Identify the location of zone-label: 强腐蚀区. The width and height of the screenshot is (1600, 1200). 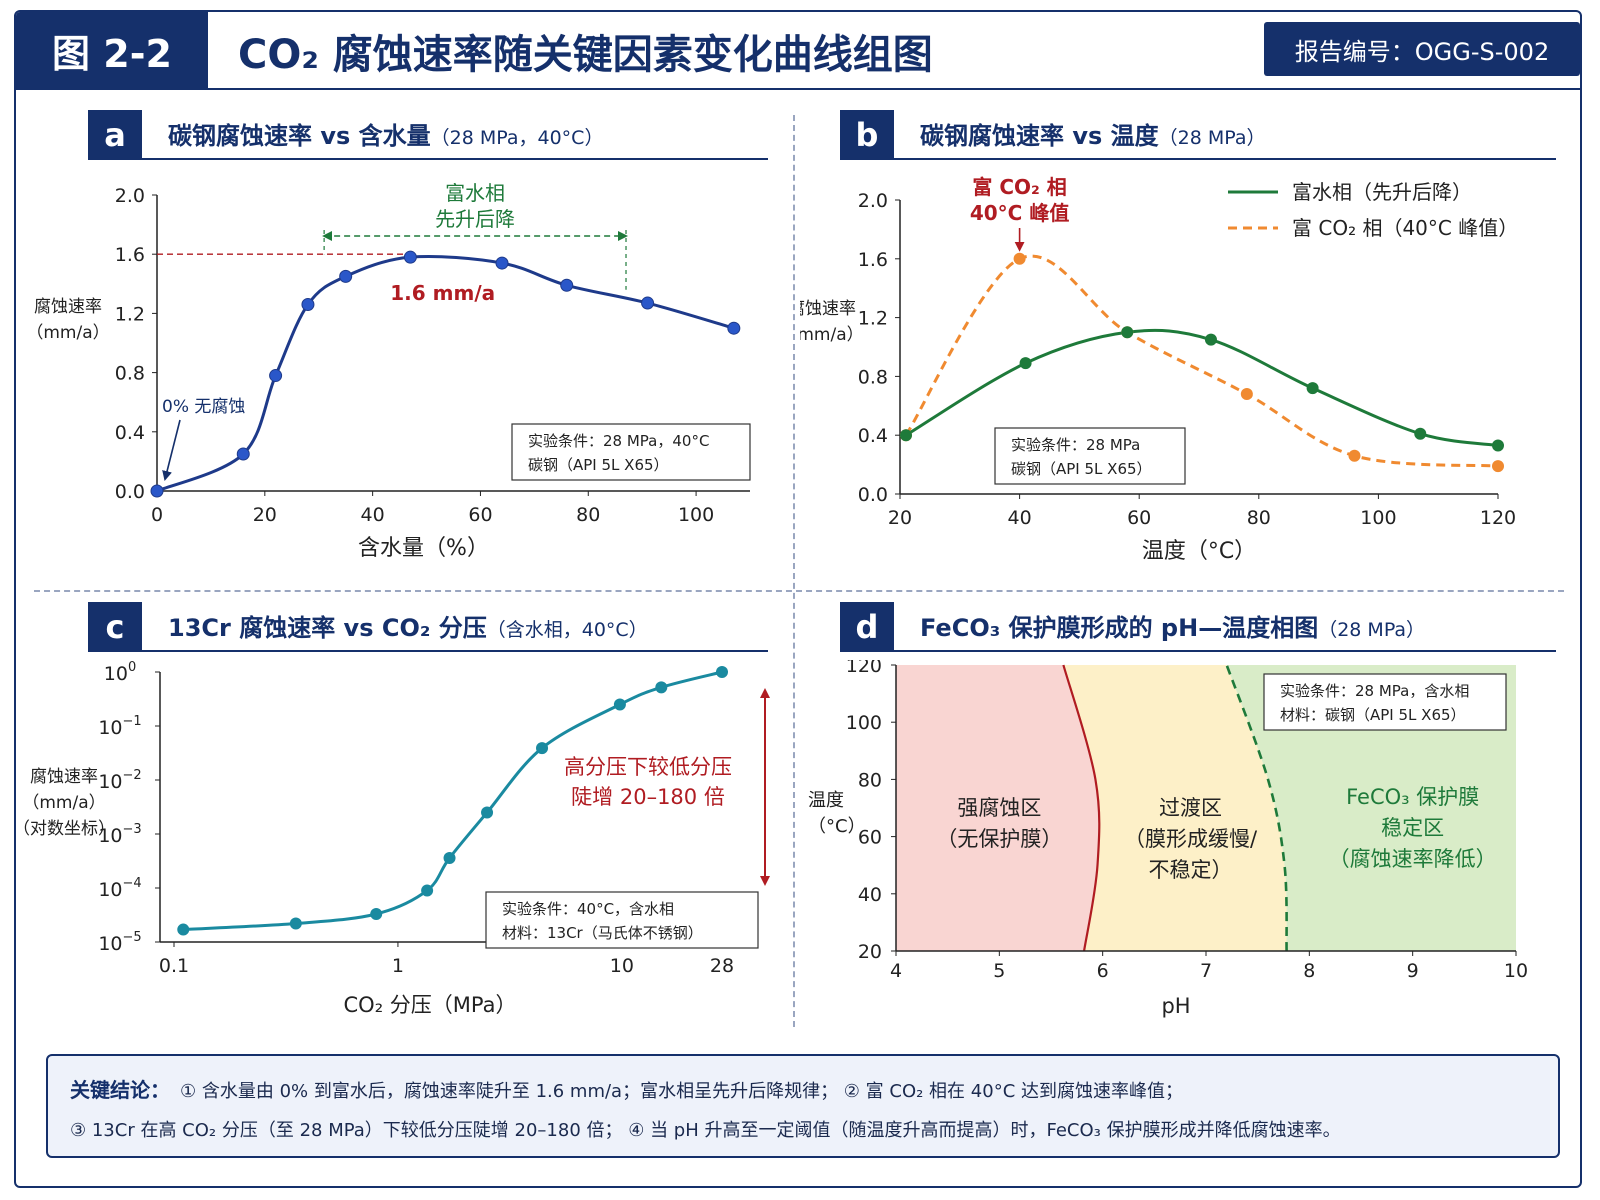
(999, 808).